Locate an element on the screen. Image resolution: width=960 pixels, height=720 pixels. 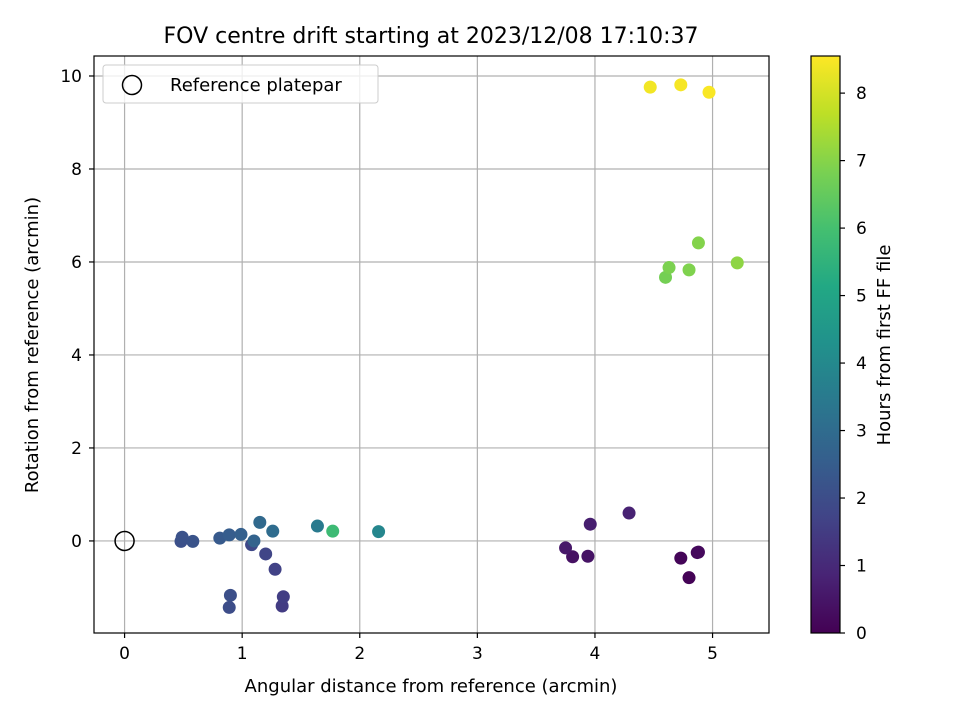
colorbar-tick-label: 2 is located at coordinates (861, 499).